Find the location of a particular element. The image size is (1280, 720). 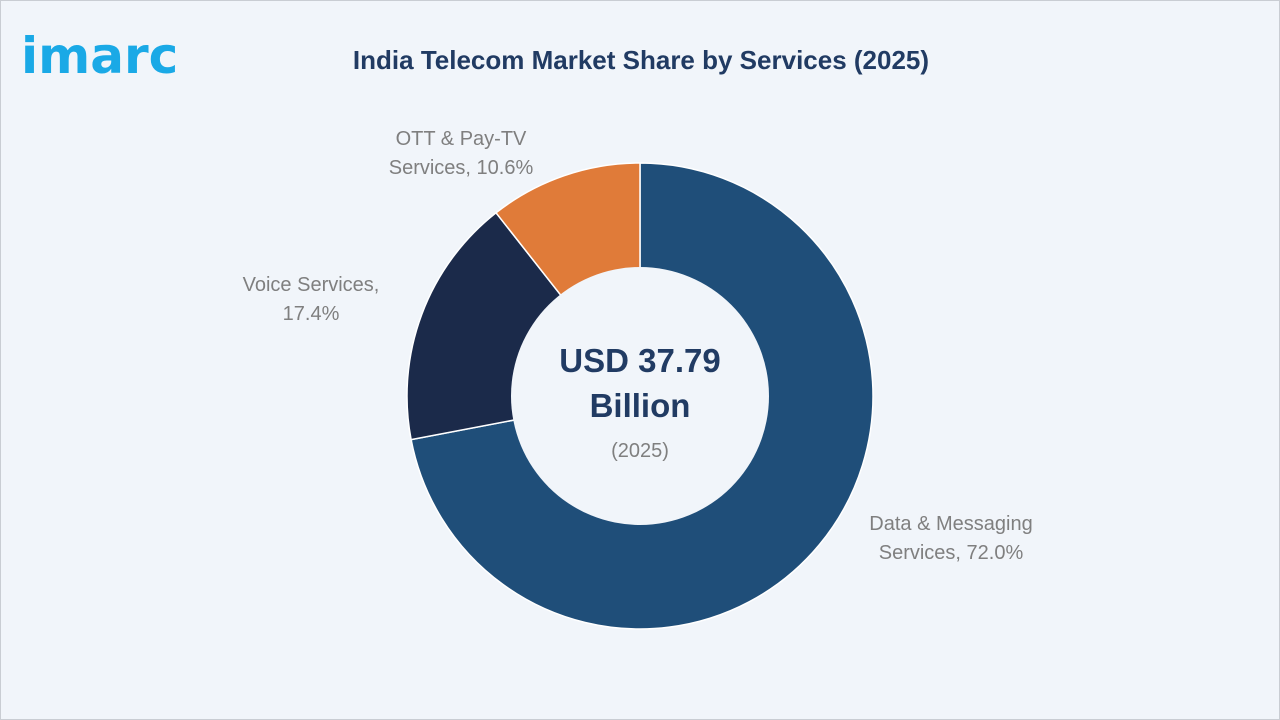

center-unit: Billion is located at coordinates (640, 405).